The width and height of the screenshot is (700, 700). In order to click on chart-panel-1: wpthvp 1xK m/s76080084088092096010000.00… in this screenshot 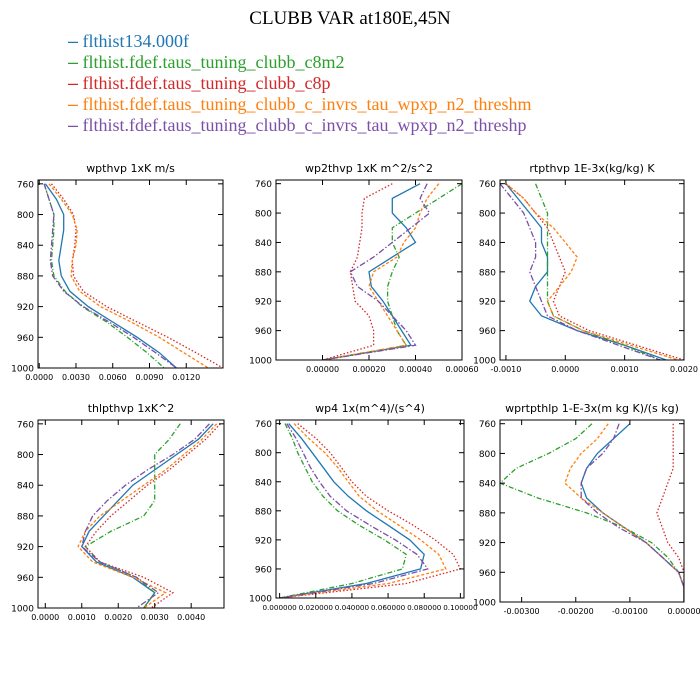, I will do `click(117, 272)`.